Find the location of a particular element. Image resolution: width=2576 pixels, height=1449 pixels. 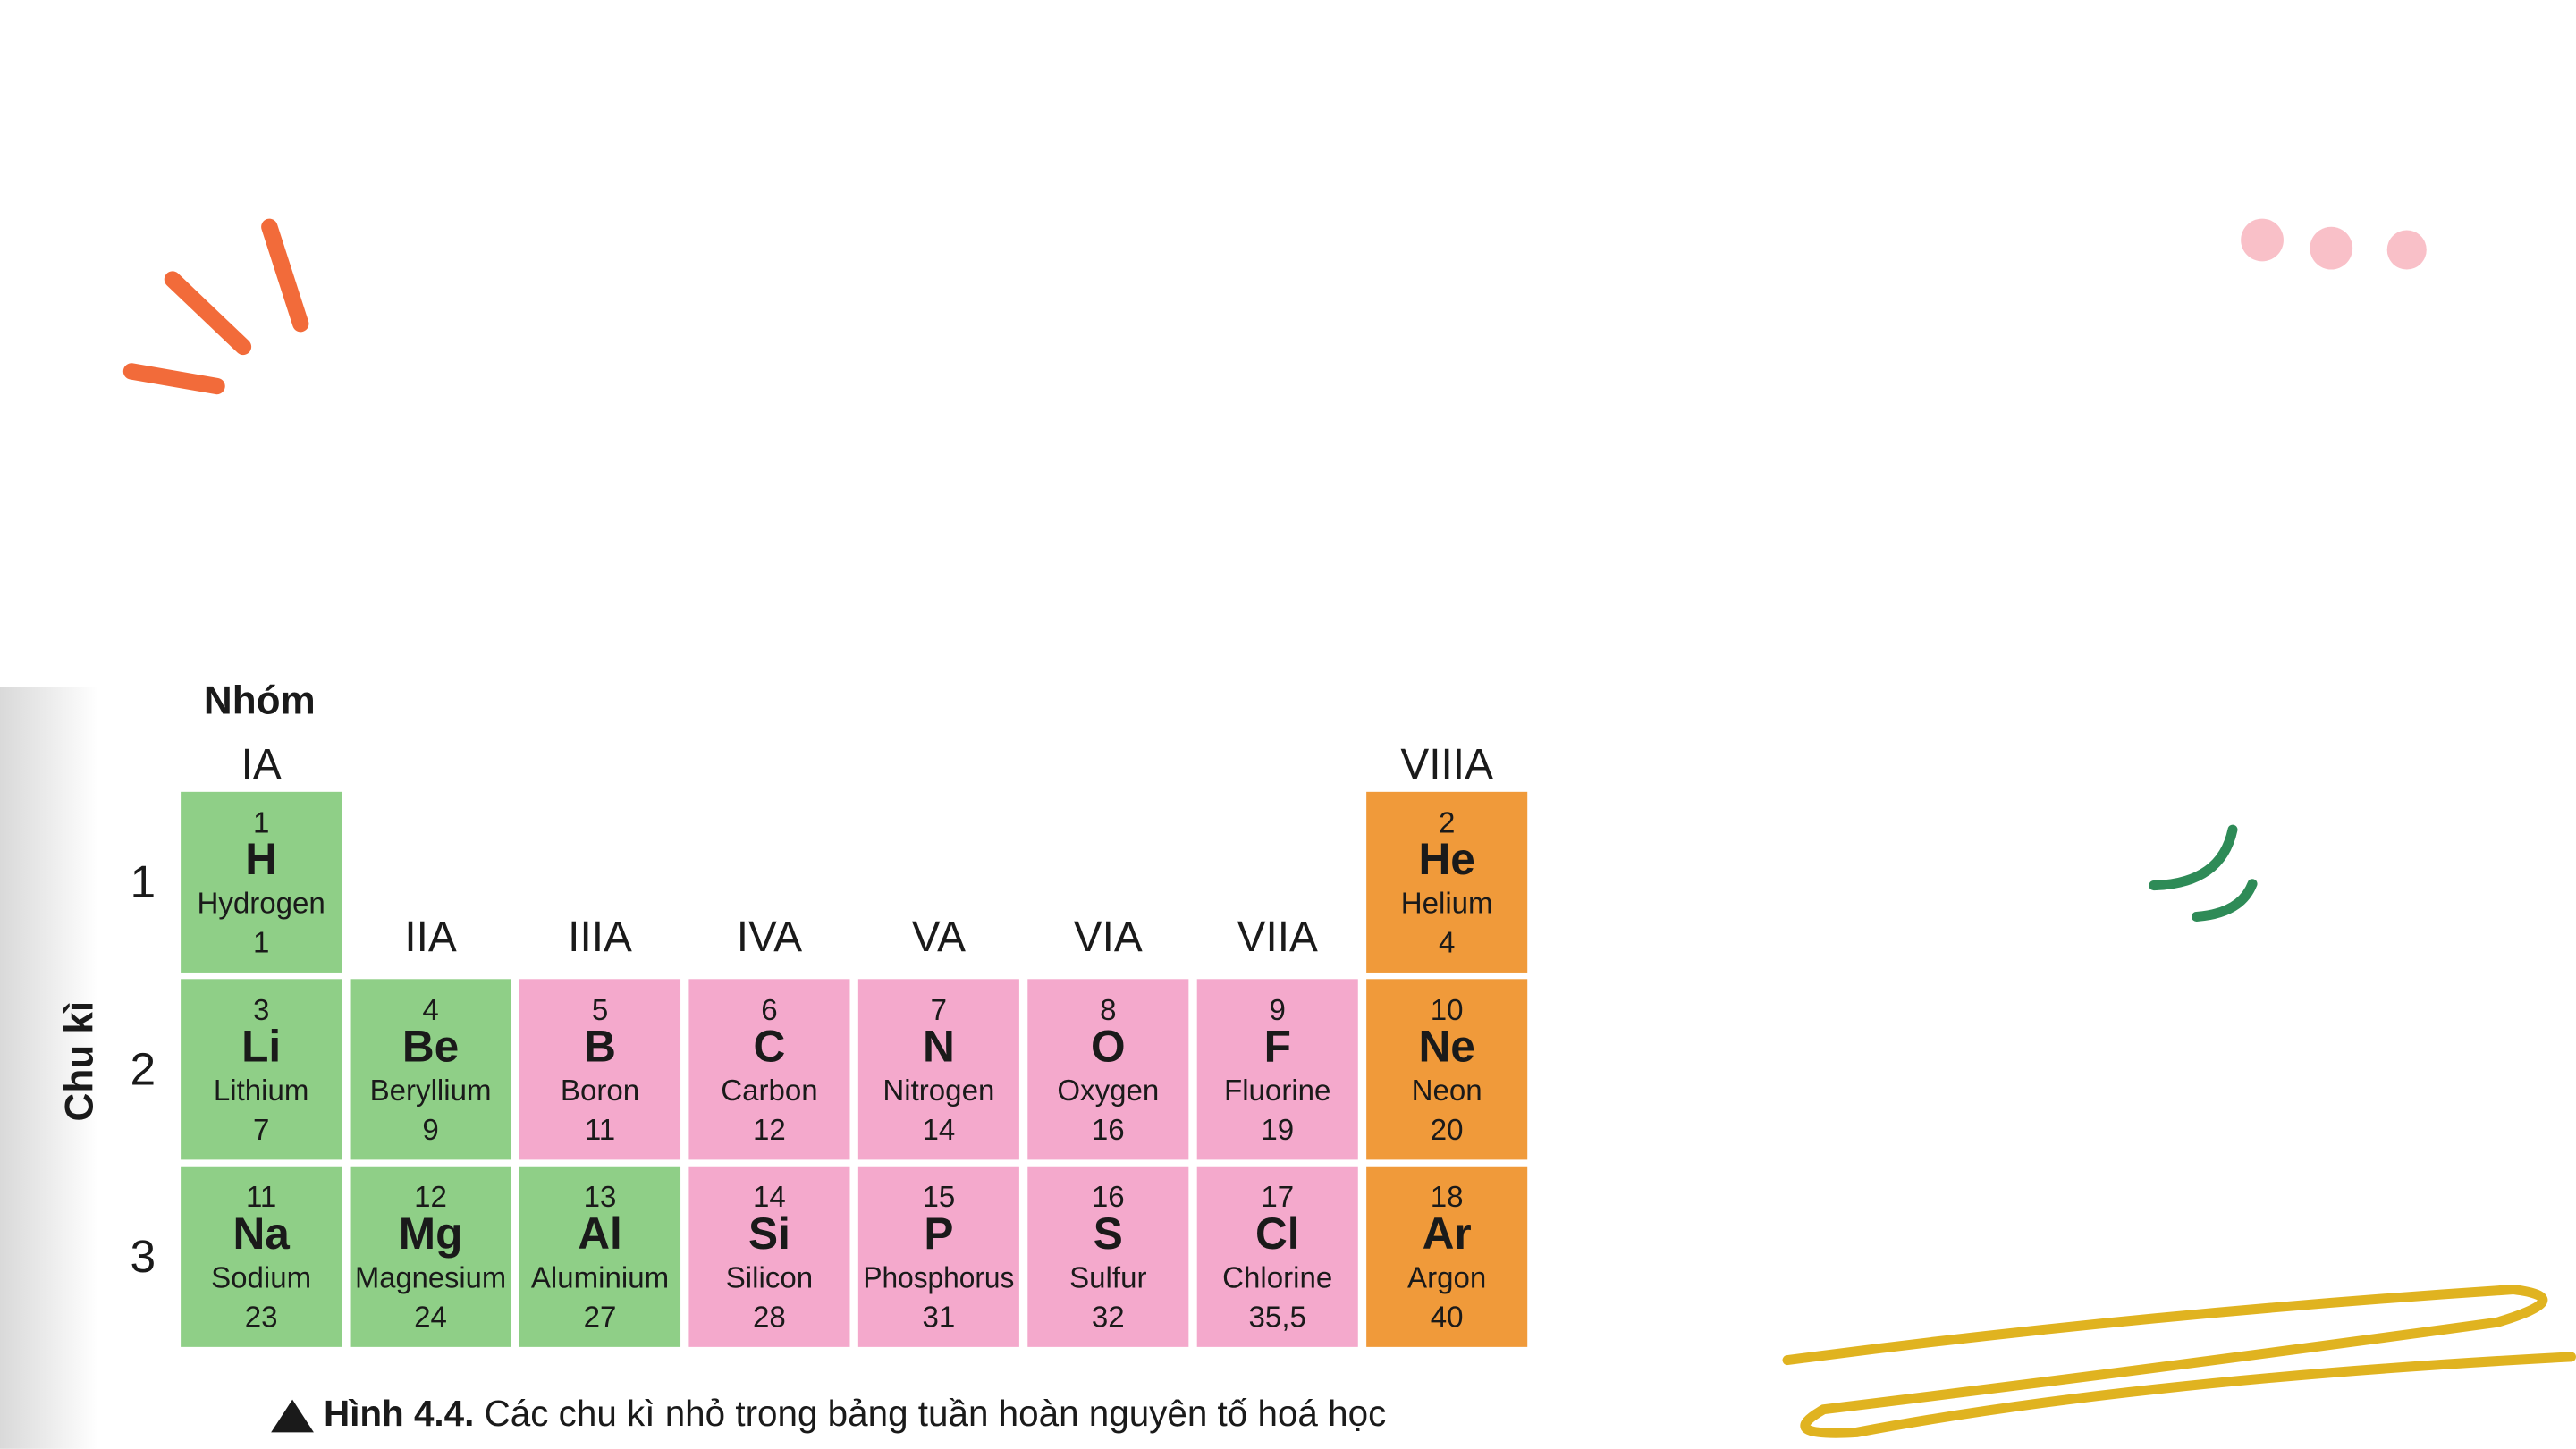

element-name: Hydrogen is located at coordinates (261, 904).